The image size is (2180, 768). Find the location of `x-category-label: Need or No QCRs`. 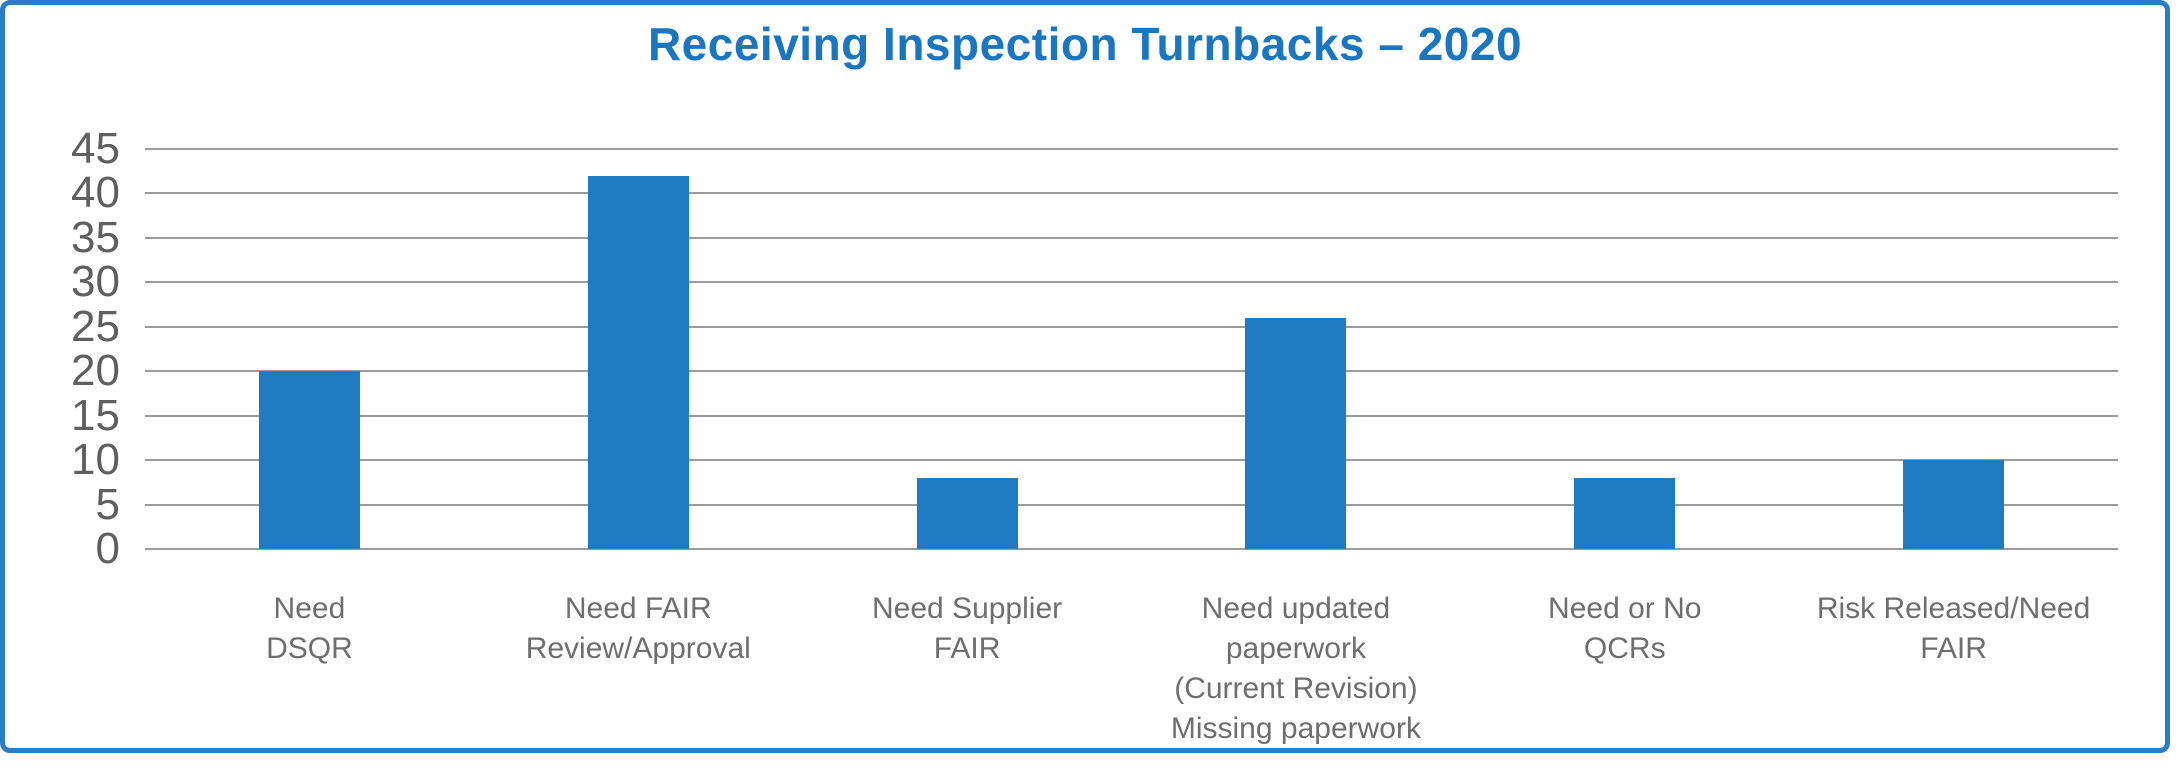

x-category-label: Need or No QCRs is located at coordinates (1625, 628).